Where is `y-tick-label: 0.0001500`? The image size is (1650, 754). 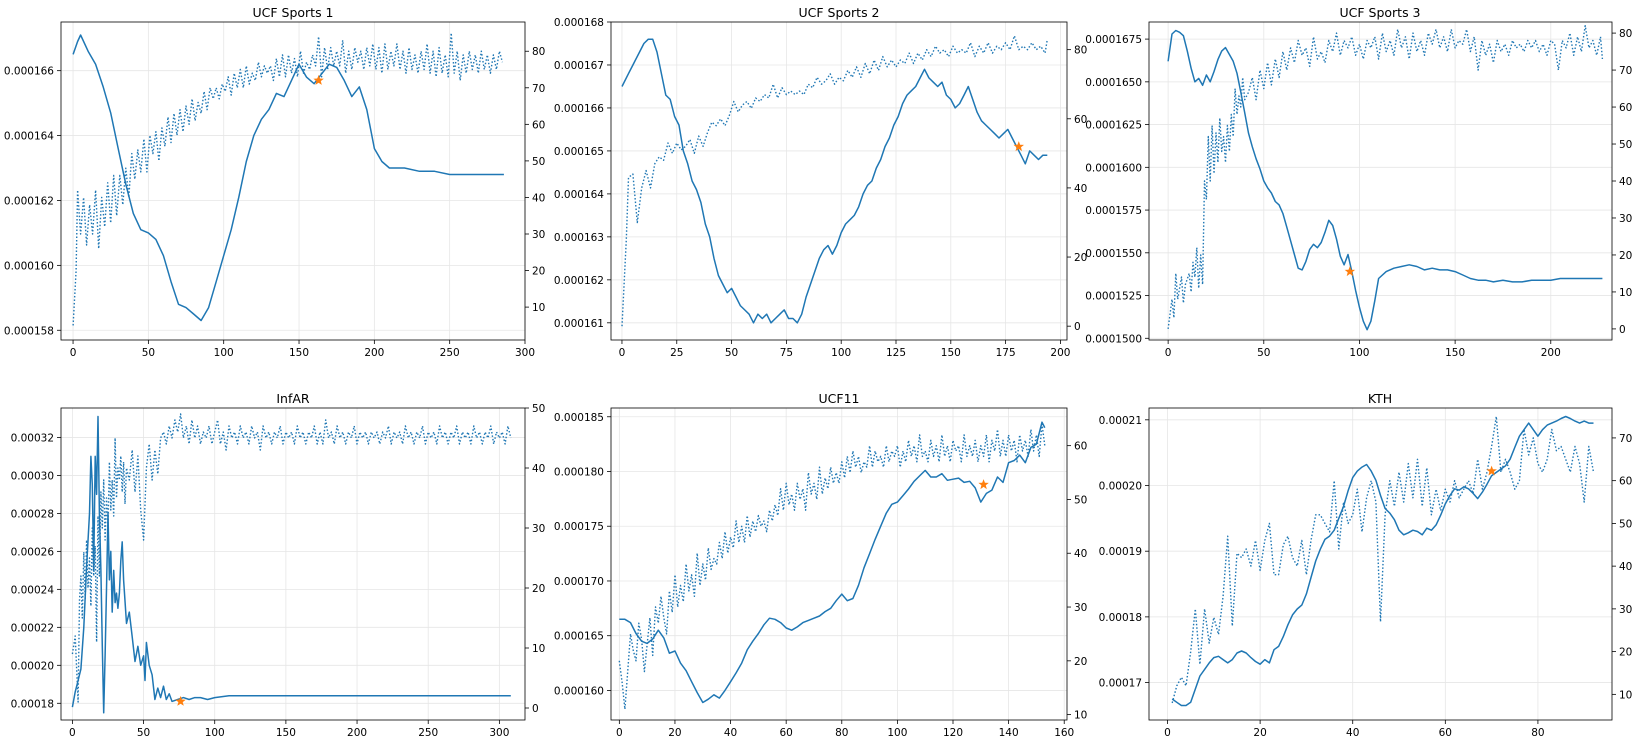 y-tick-label: 0.0001500 is located at coordinates (1113, 339).